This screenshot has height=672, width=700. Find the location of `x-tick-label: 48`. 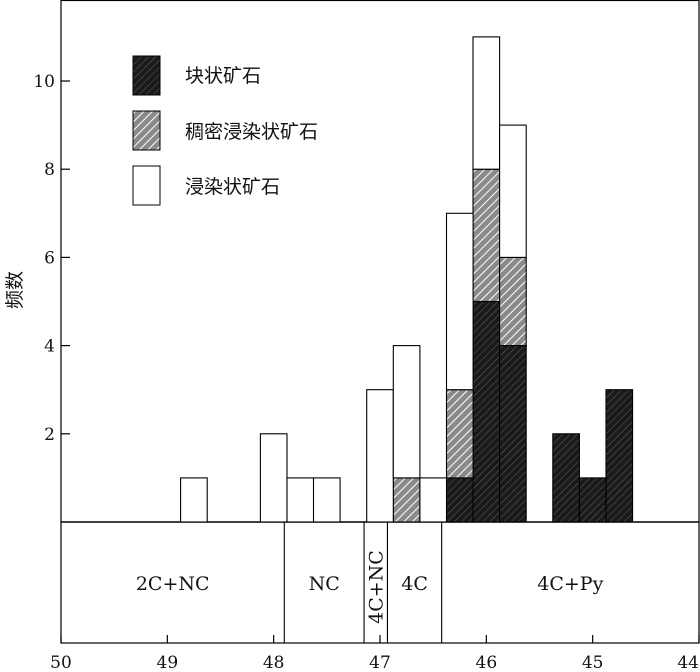

x-tick-label: 48 is located at coordinates (274, 662).